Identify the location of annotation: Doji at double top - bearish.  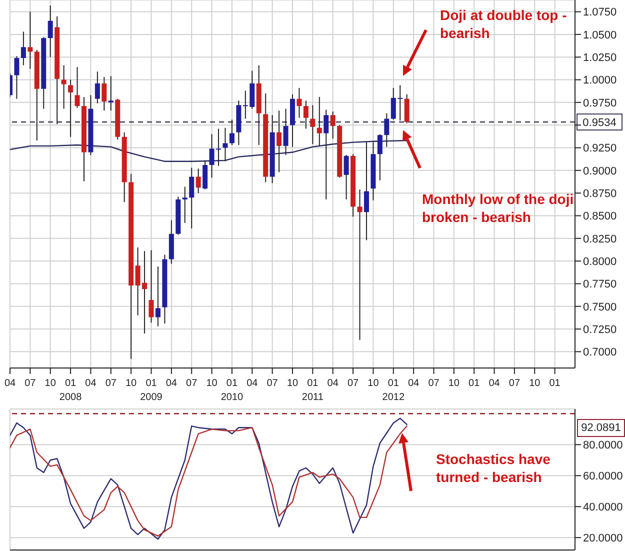
(503, 24).